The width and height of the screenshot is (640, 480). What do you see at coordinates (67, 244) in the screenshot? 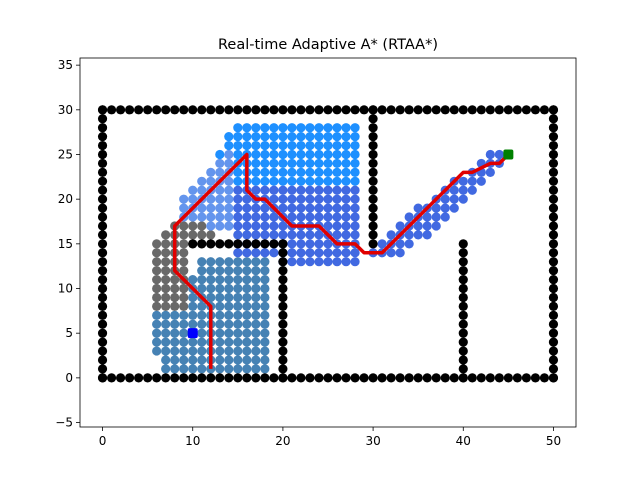
I see `y-axis: −5 0 5 10 15 20 25 30 35` at bounding box center [67, 244].